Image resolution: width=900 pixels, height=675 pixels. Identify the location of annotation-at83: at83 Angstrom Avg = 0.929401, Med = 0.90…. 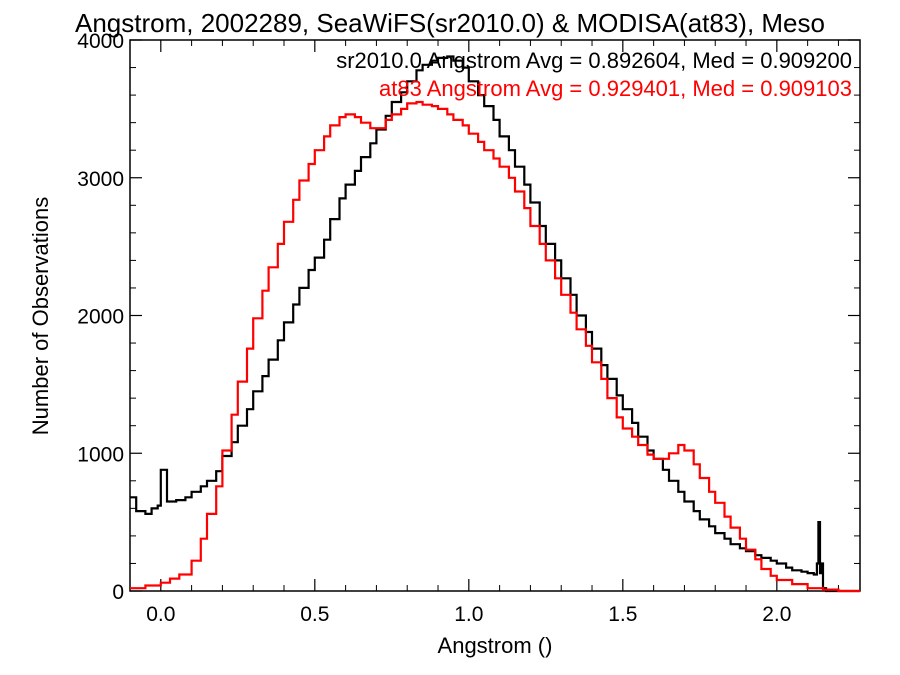
(615, 88).